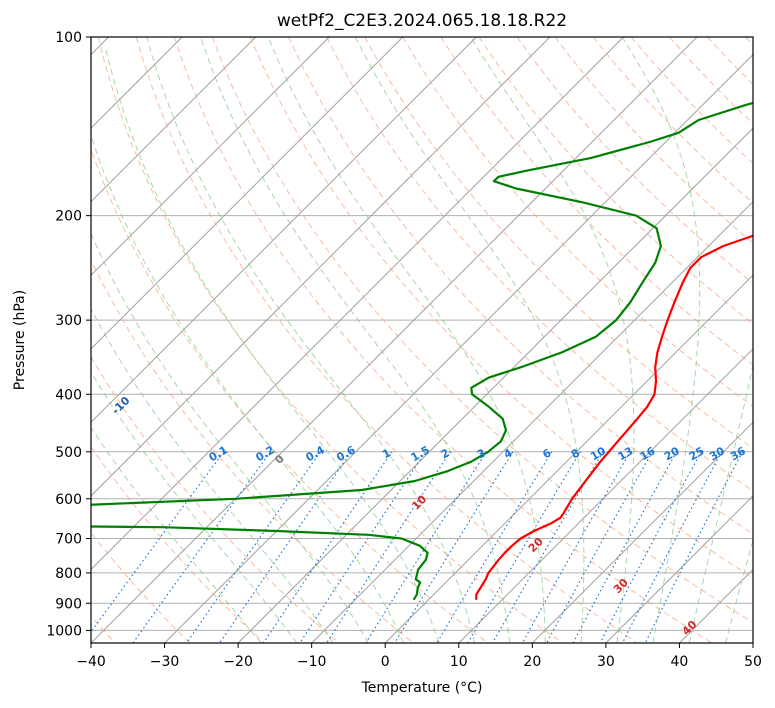 Image resolution: width=775 pixels, height=708 pixels. Describe the element at coordinates (68, 395) in the screenshot. I see `y-tick-label: 400` at that location.